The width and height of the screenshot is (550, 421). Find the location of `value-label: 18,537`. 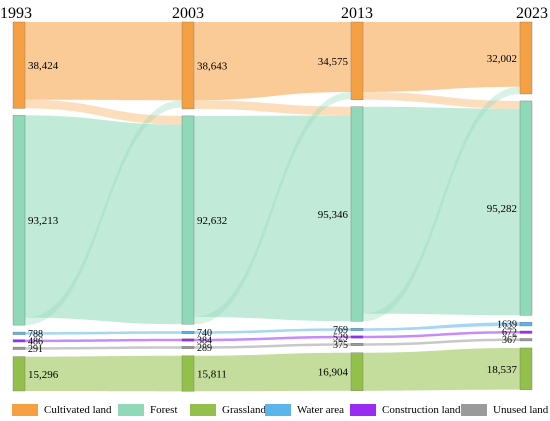

value-label: 18,537 is located at coordinates (502, 370).